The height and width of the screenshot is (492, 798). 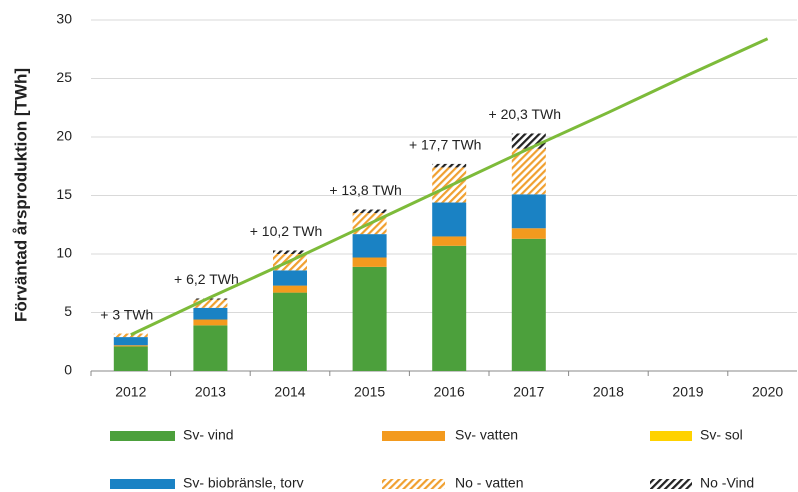 I want to click on x-tick-label: 2013, so click(x=210, y=392).